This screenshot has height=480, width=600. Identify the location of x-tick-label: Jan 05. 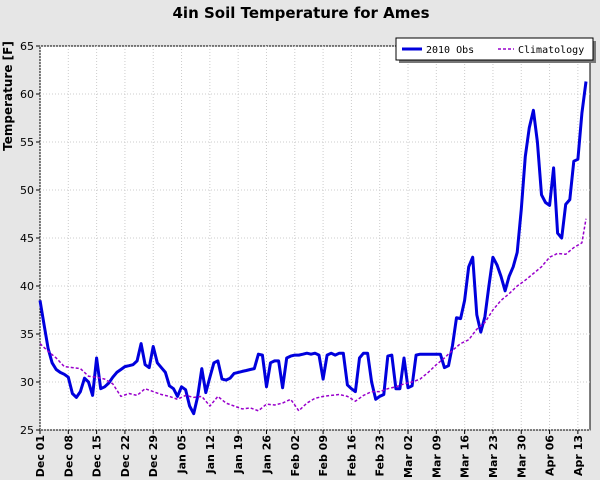
(182, 454).